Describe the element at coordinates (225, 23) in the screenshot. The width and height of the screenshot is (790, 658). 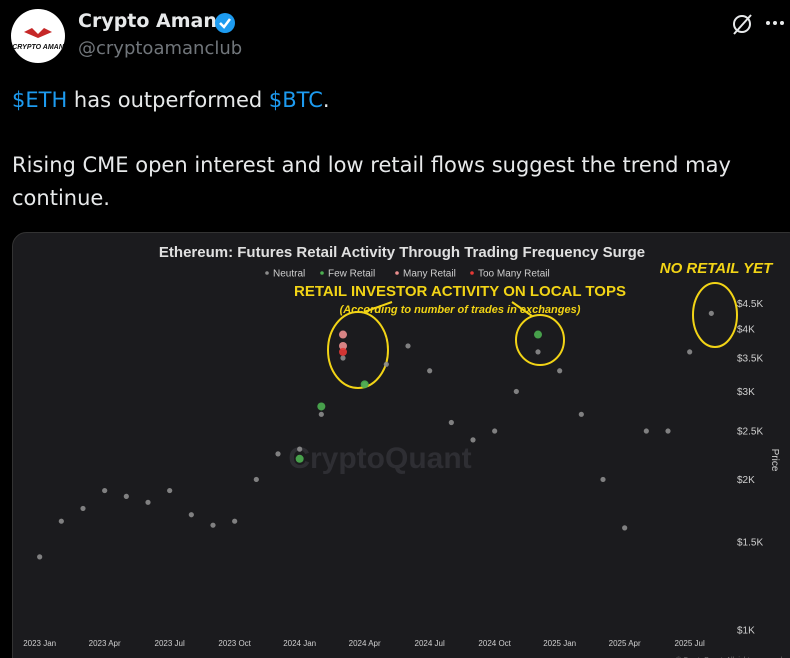
I see `verified-badge` at that location.